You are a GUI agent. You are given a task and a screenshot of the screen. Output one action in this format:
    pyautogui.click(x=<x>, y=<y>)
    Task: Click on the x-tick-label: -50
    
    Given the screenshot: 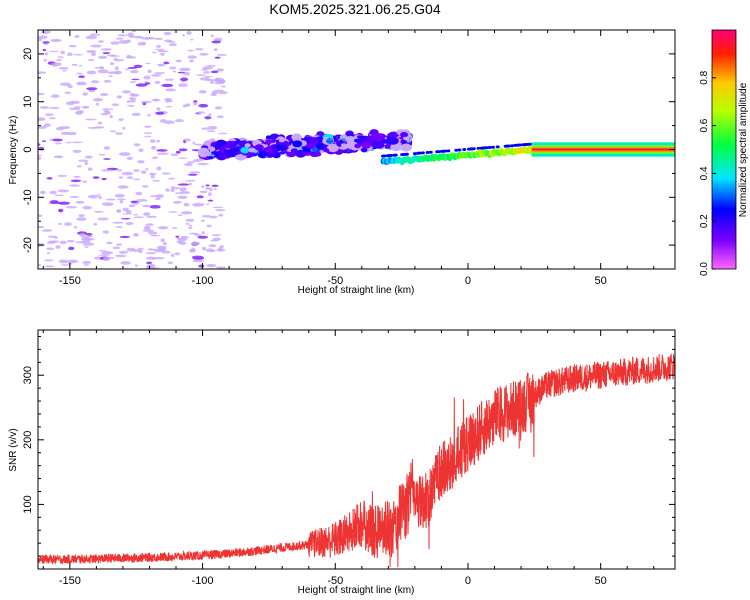 What is the action you would take?
    pyautogui.click(x=335, y=281)
    